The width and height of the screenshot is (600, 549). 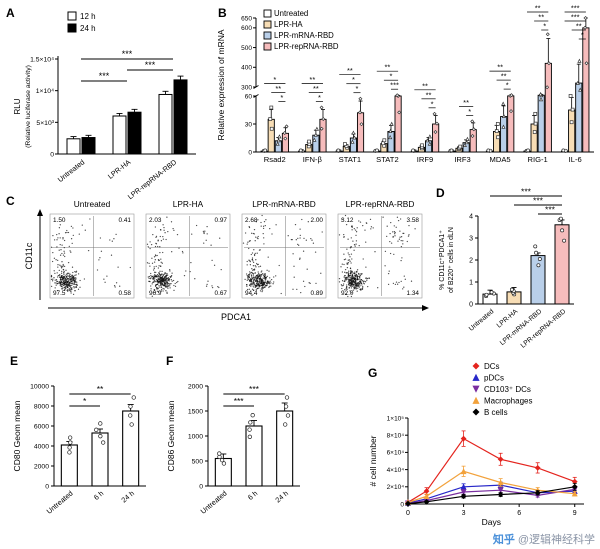 What do you see at coordinates (425, 159) in the screenshot?
I see `svg-text: IRF9` at bounding box center [425, 159].